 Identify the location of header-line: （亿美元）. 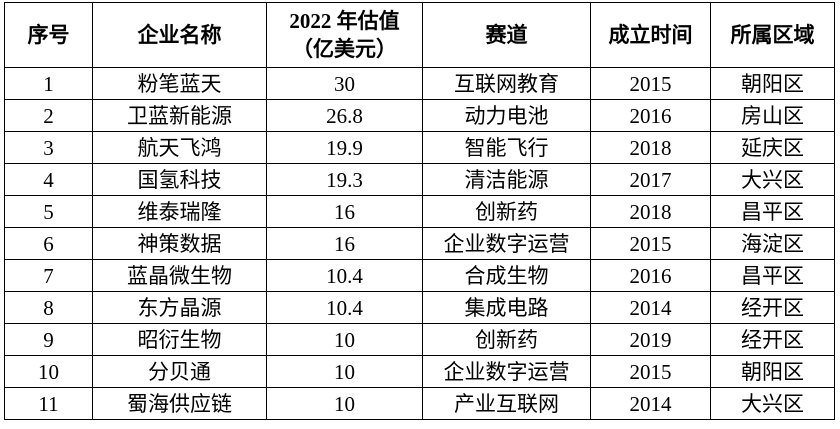
(344, 49).